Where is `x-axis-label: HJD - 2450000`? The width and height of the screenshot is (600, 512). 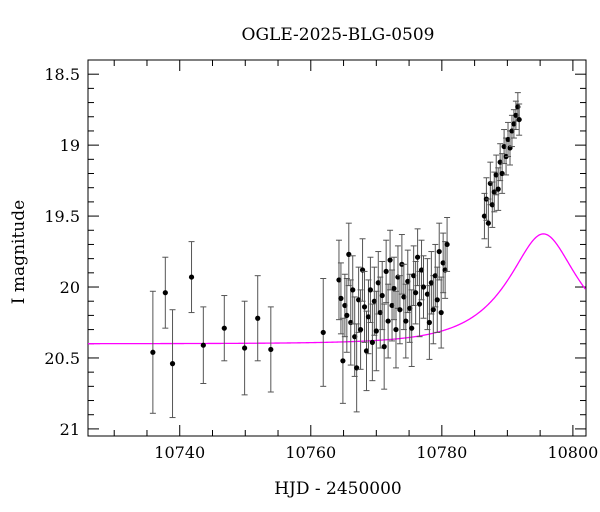 x-axis-label: HJD - 2450000 is located at coordinates (338, 489).